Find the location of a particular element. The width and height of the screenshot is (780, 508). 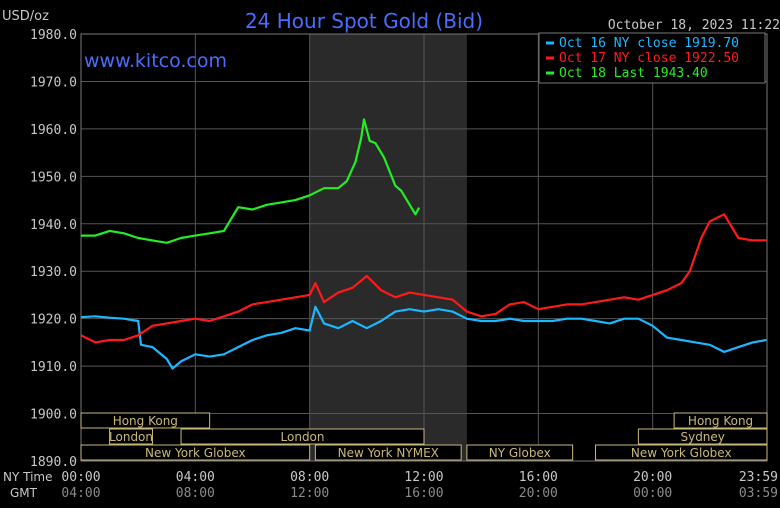

y-tick-label: 1940.0 is located at coordinates (53, 225).